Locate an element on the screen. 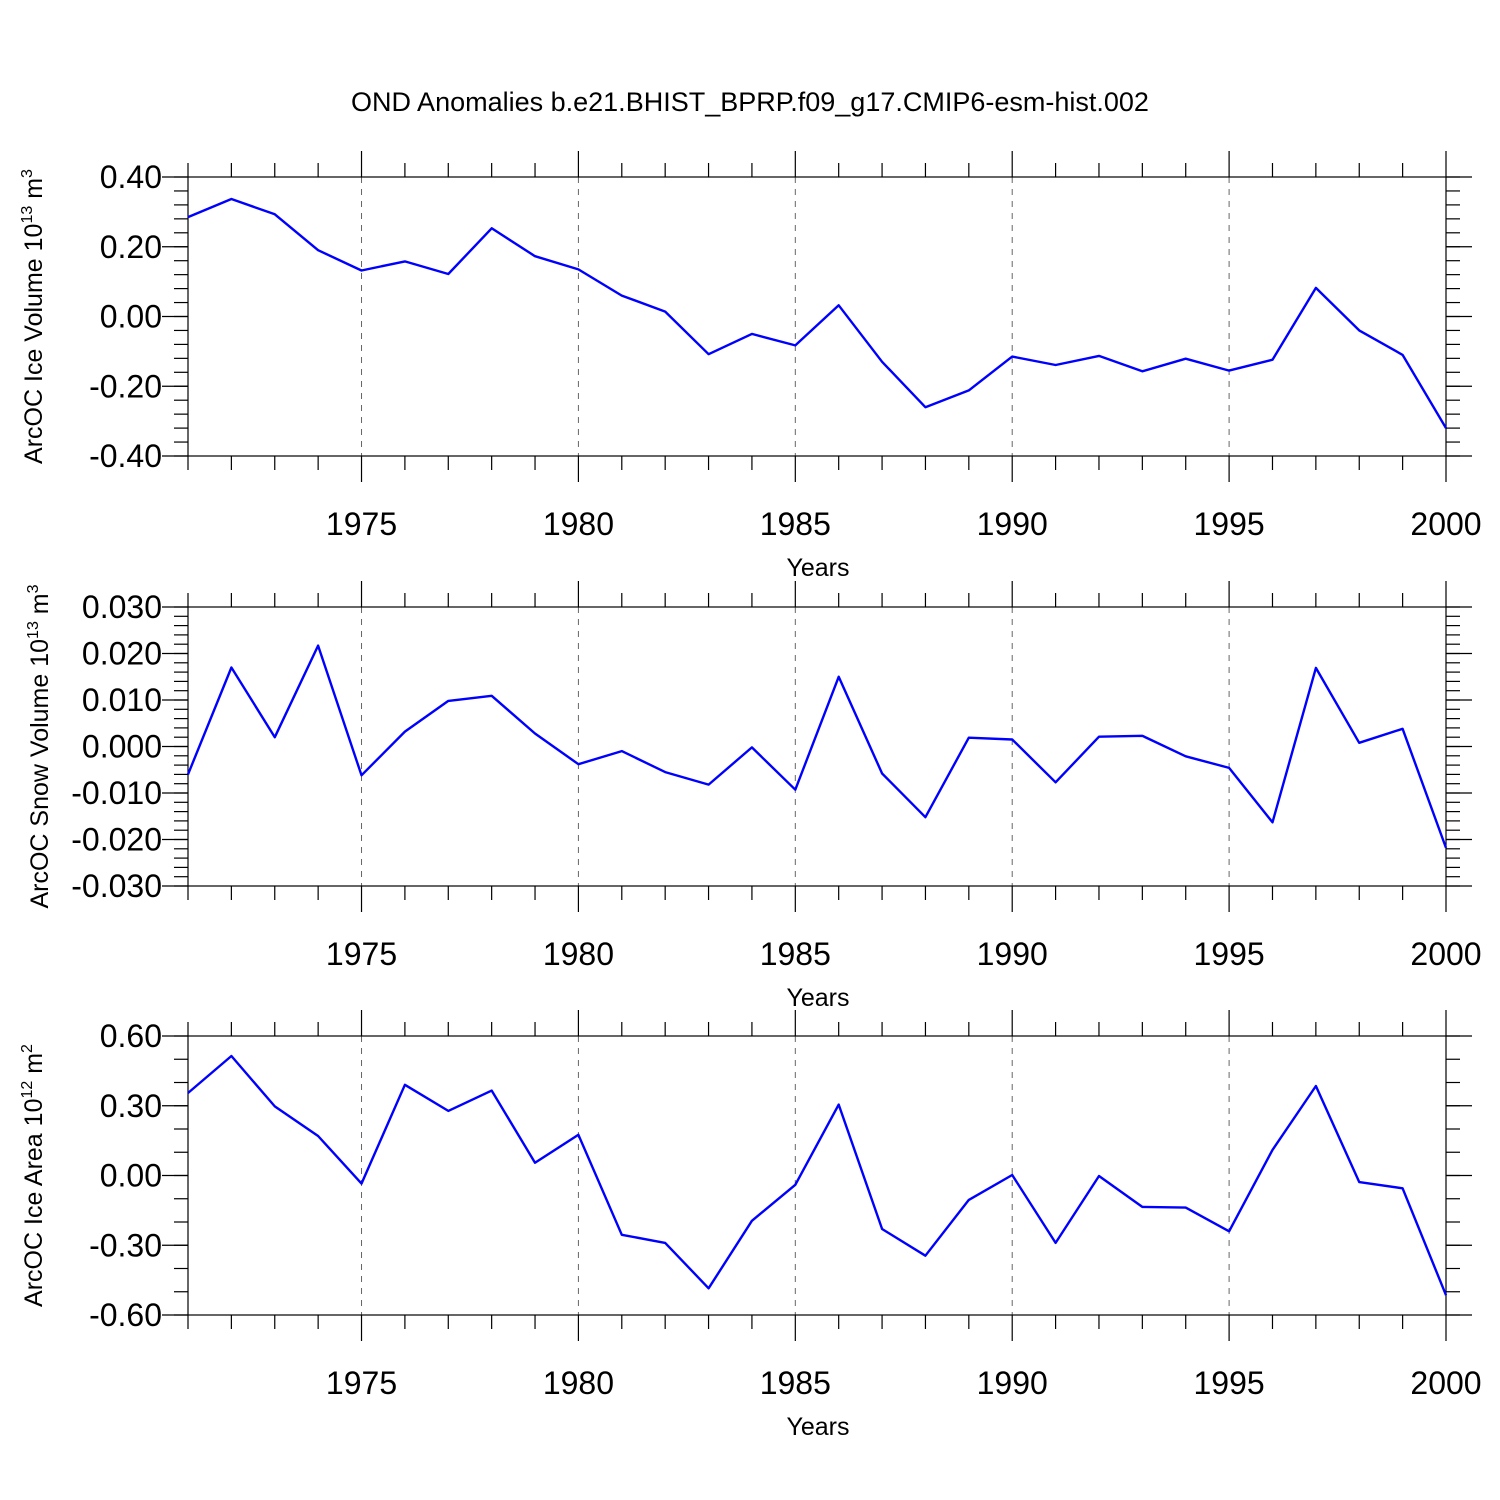  y-tick-label: -0.20 is located at coordinates (125, 386).